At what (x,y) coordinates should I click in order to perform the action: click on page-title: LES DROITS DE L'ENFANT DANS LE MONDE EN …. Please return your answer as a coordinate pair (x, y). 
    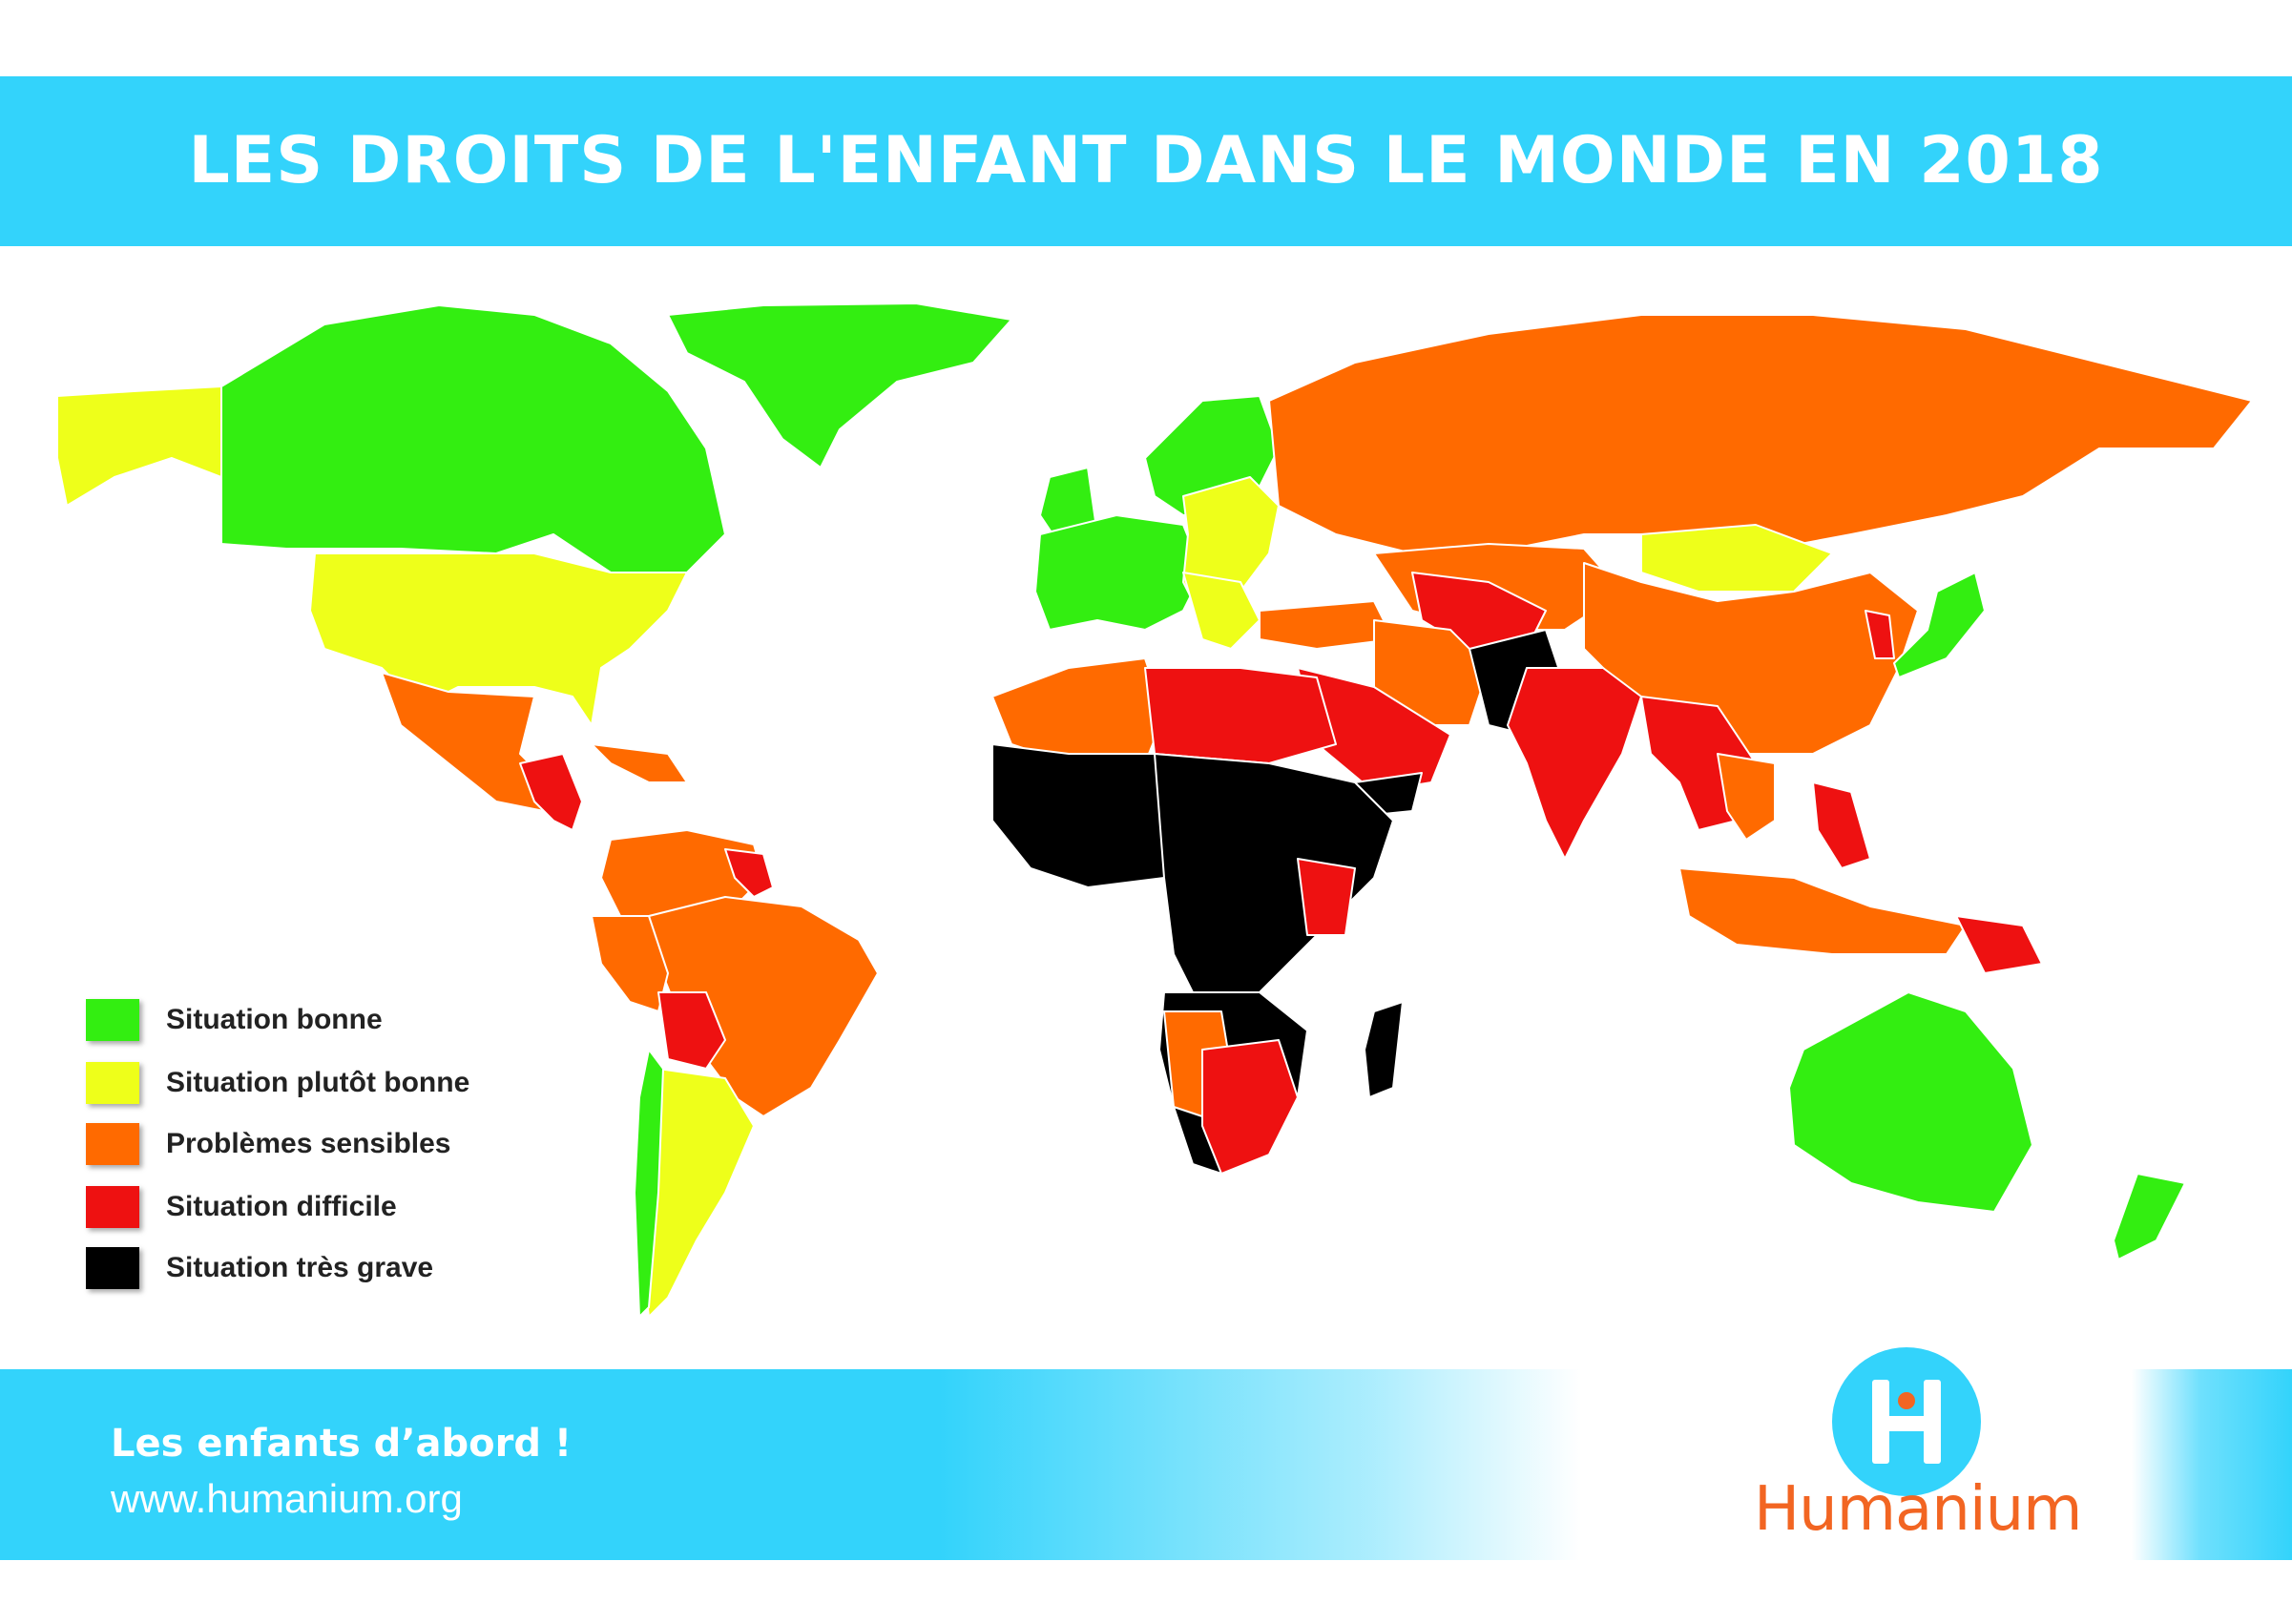
    Looking at the image, I should click on (1146, 160).